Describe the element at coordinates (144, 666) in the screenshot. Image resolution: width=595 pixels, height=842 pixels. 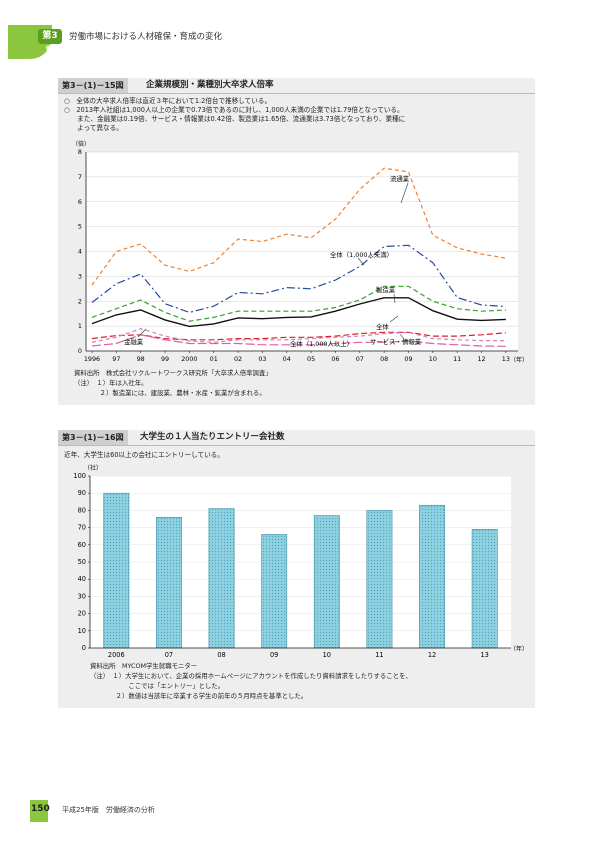
I see `figure-16-source: 資料出所 MYCOM学生就職モニター` at that location.